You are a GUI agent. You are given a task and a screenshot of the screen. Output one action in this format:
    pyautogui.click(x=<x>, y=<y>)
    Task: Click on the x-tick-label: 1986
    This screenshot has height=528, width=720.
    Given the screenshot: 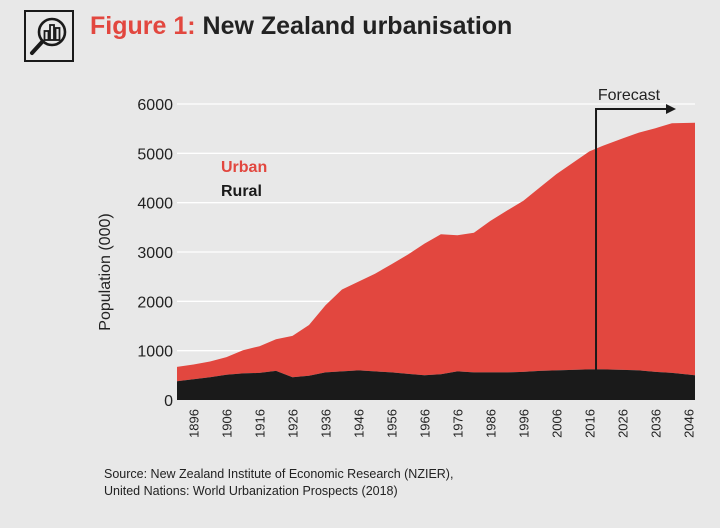 What is the action you would take?
    pyautogui.click(x=490, y=423)
    